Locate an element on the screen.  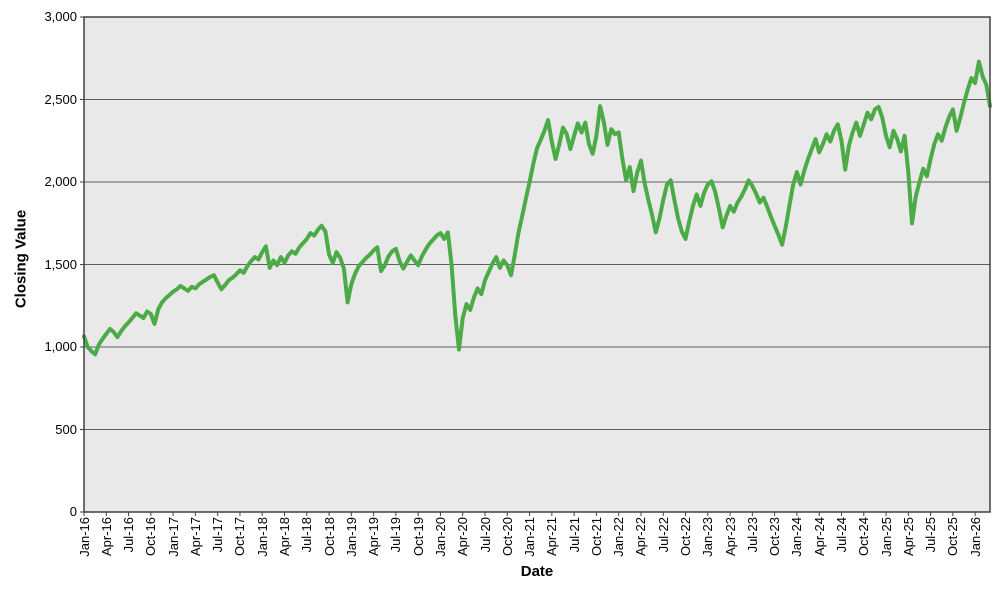
y-tick-label: 0 is located at coordinates (73, 511).